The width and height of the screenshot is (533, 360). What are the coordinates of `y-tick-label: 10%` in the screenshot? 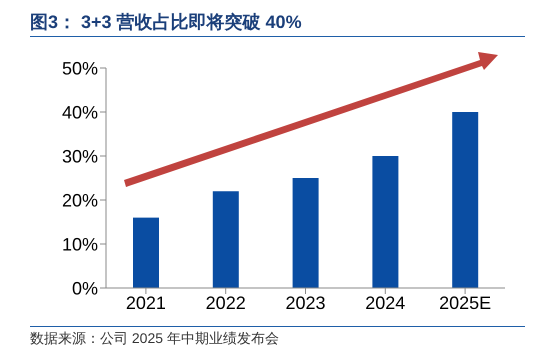 It's located at (80, 244).